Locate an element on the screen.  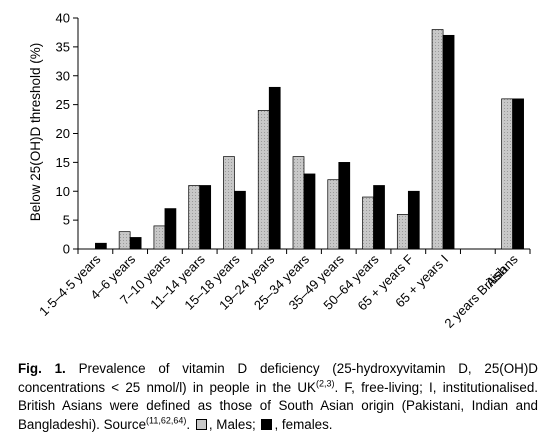
y-tick-label: 15 is located at coordinates (63, 162).